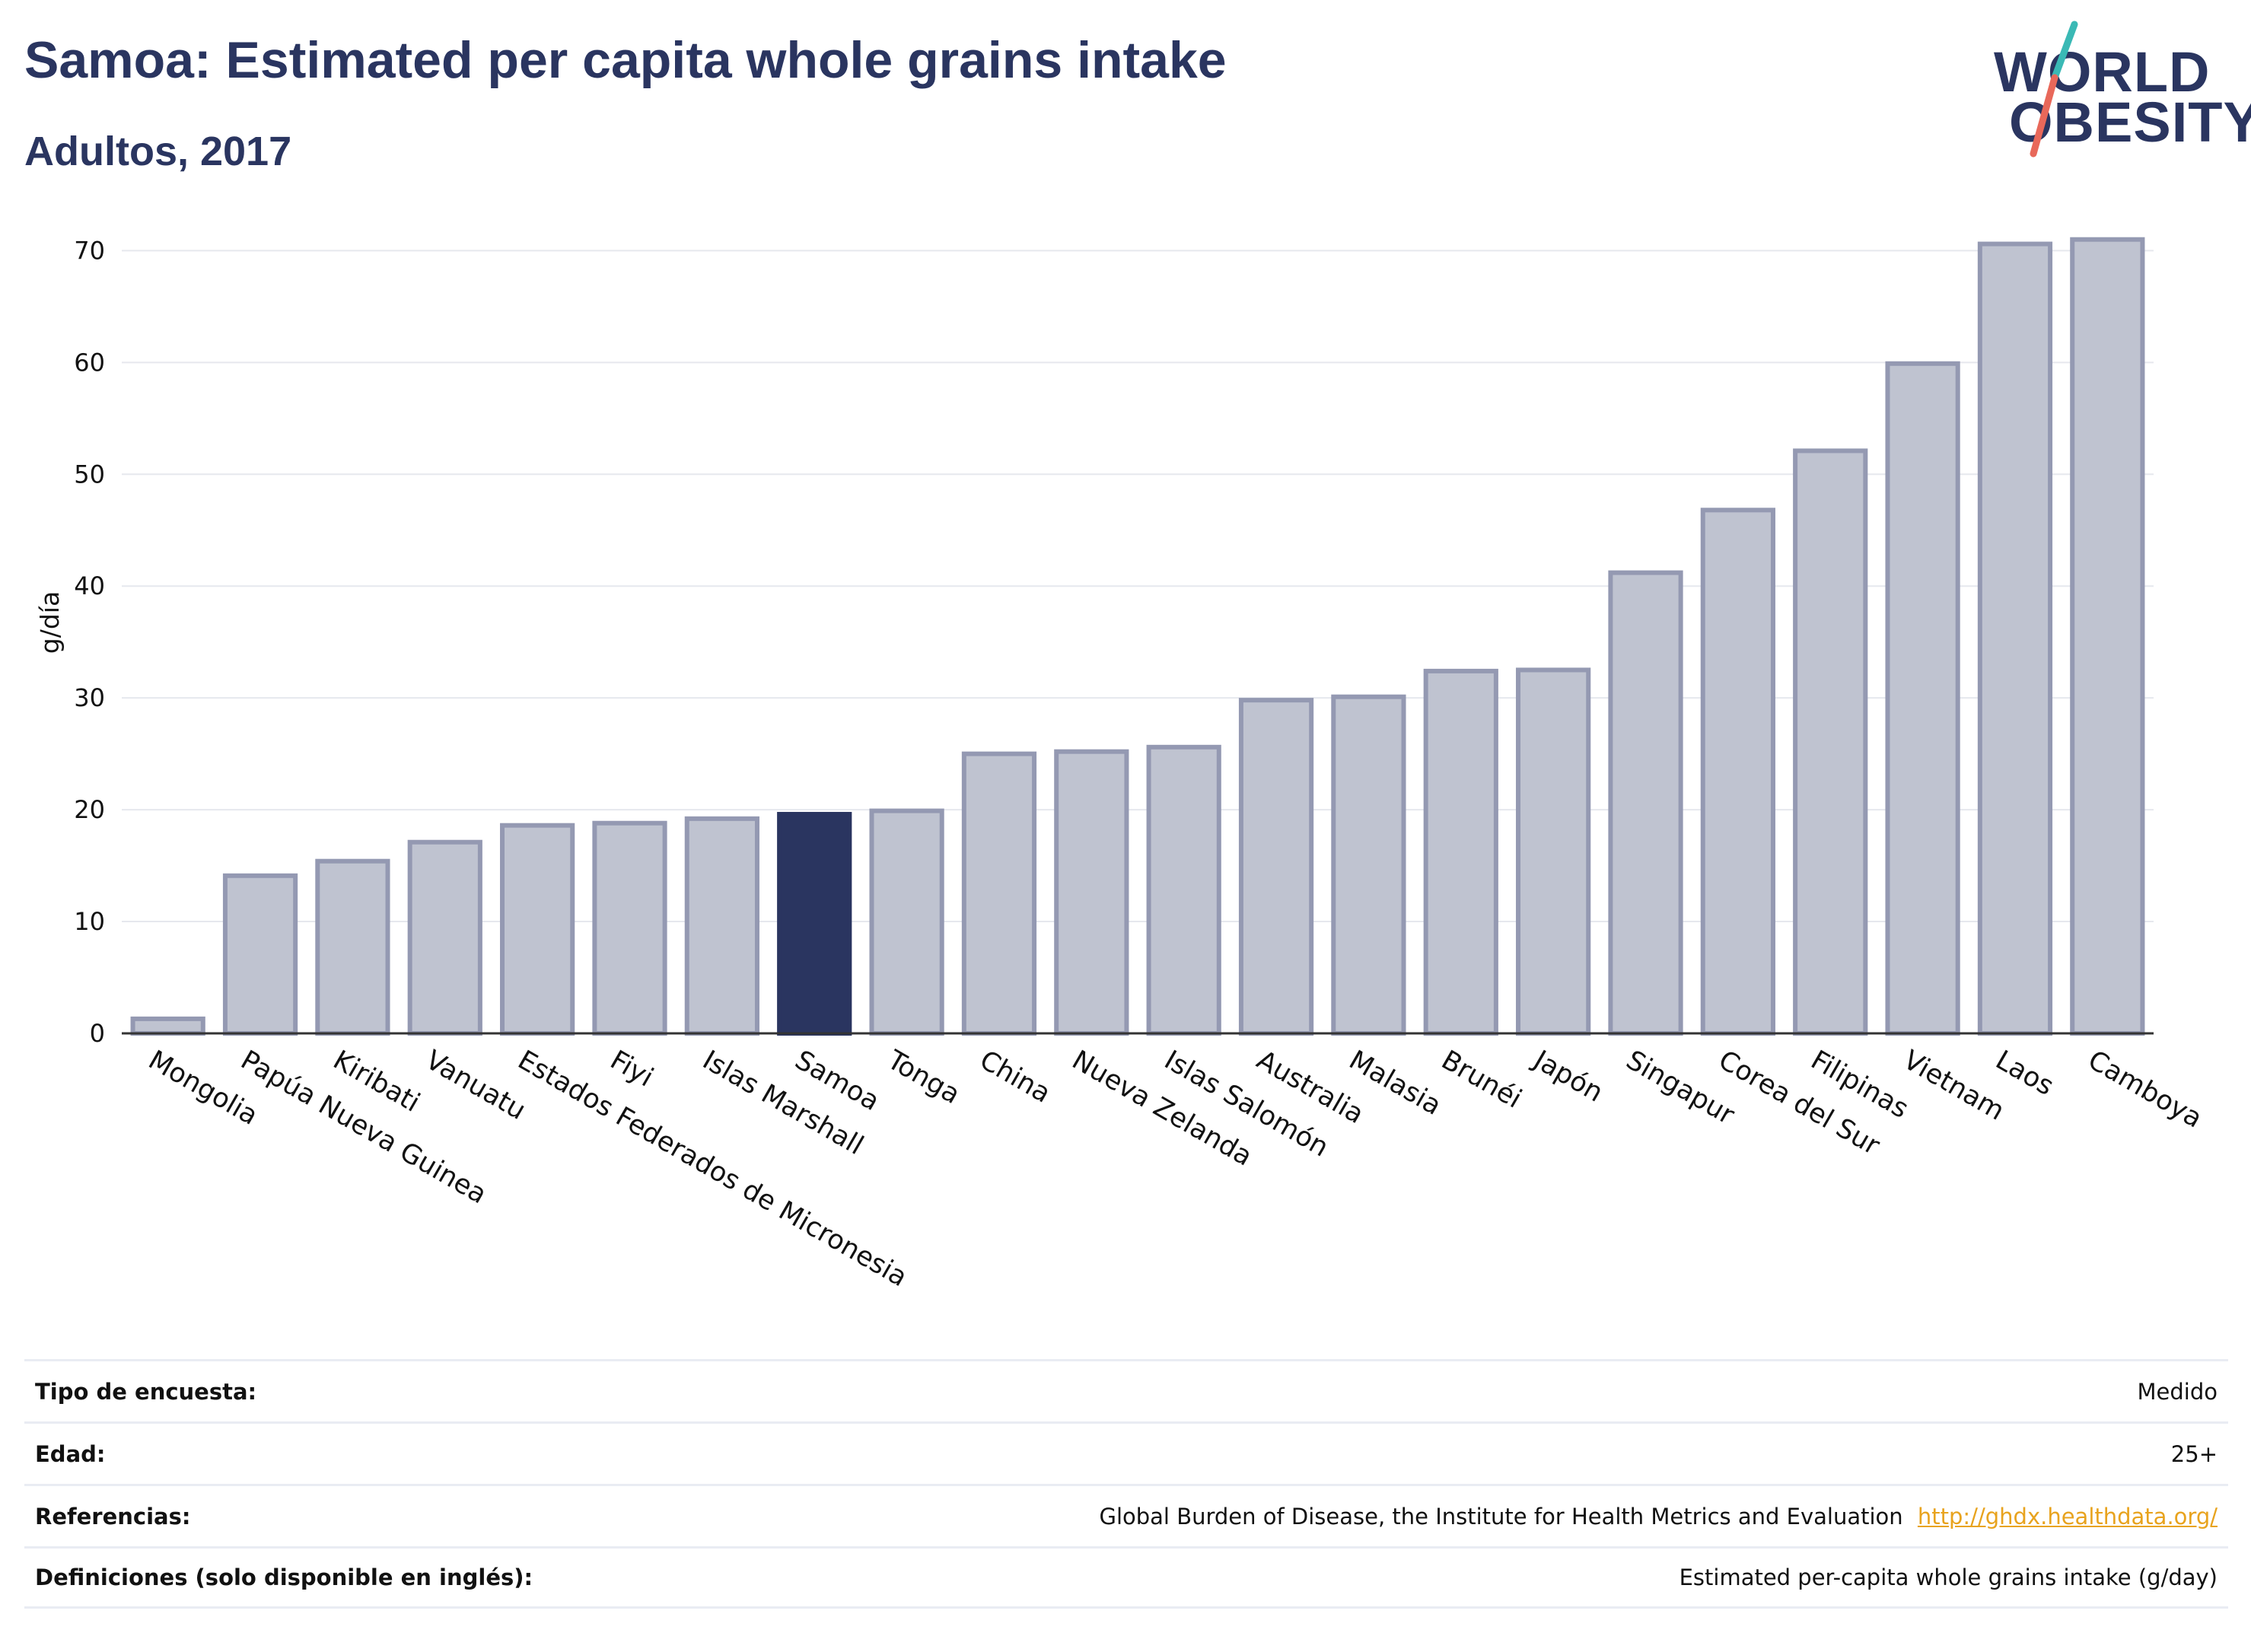  What do you see at coordinates (89, 585) in the screenshot?
I see `y-tick-label: 40` at bounding box center [89, 585].